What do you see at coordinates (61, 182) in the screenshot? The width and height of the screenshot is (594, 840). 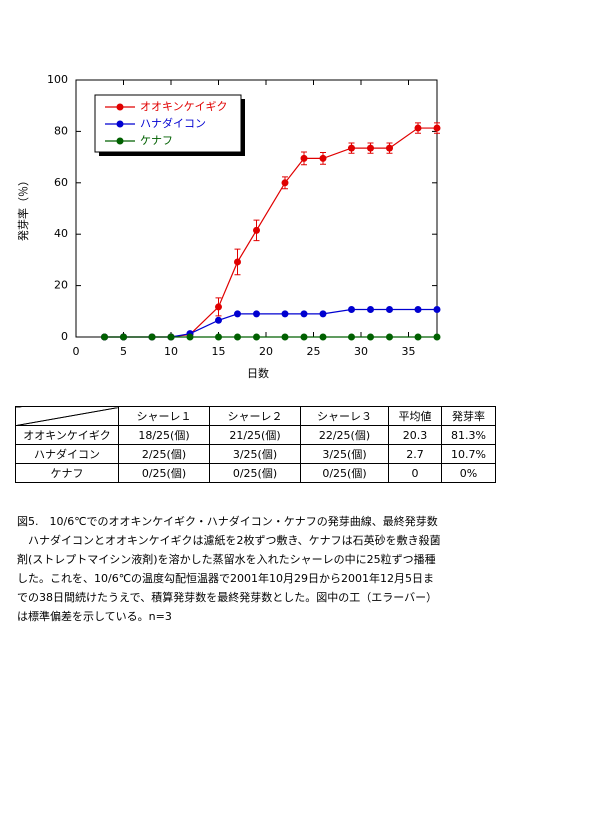 I see `y-tick-label: 60` at bounding box center [61, 182].